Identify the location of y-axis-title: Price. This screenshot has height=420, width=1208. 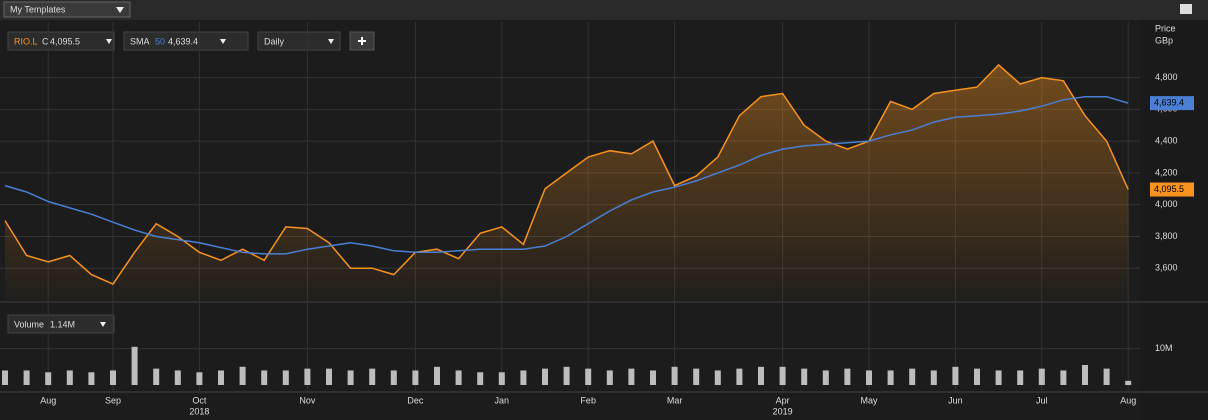
(1165, 28).